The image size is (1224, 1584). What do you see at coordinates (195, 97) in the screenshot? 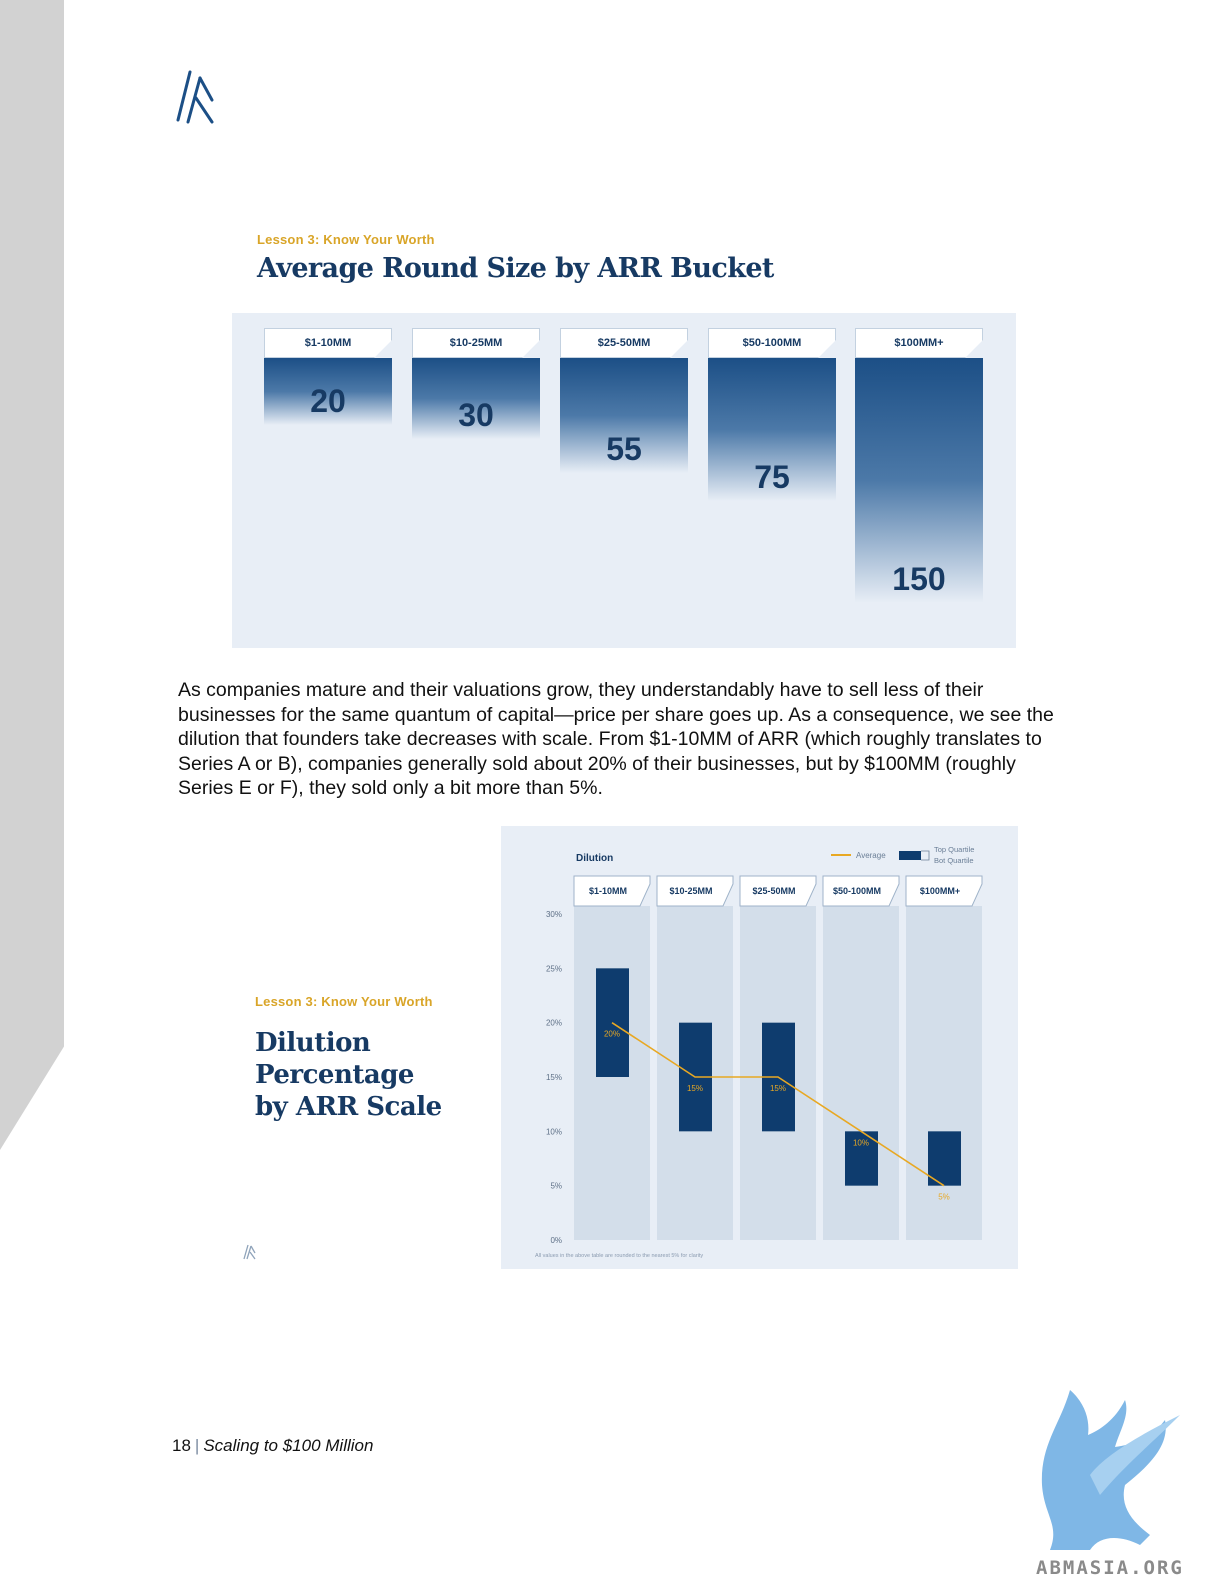
I see `logo-icon` at bounding box center [195, 97].